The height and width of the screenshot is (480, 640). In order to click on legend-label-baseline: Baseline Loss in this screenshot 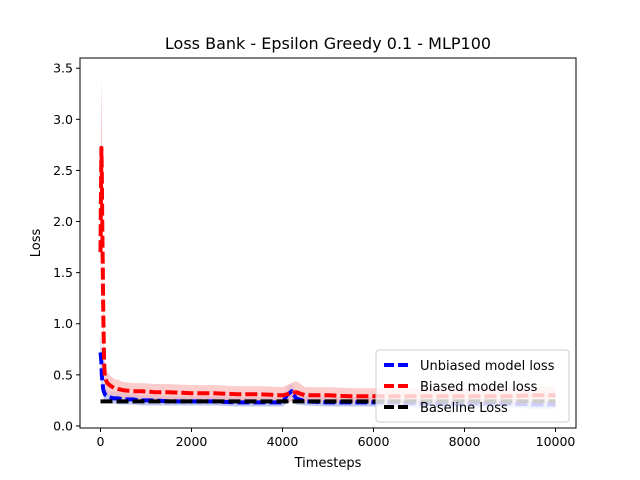, I will do `click(464, 408)`.